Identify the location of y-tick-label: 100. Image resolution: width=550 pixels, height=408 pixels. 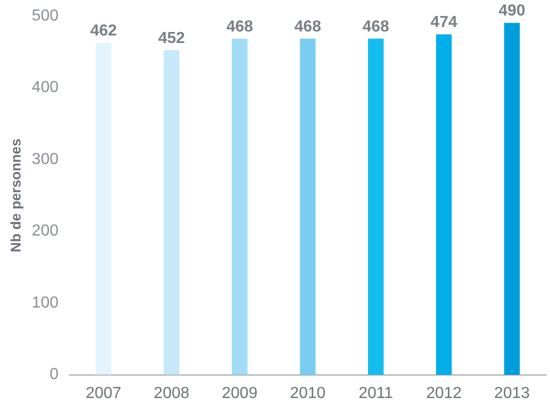
(45, 303).